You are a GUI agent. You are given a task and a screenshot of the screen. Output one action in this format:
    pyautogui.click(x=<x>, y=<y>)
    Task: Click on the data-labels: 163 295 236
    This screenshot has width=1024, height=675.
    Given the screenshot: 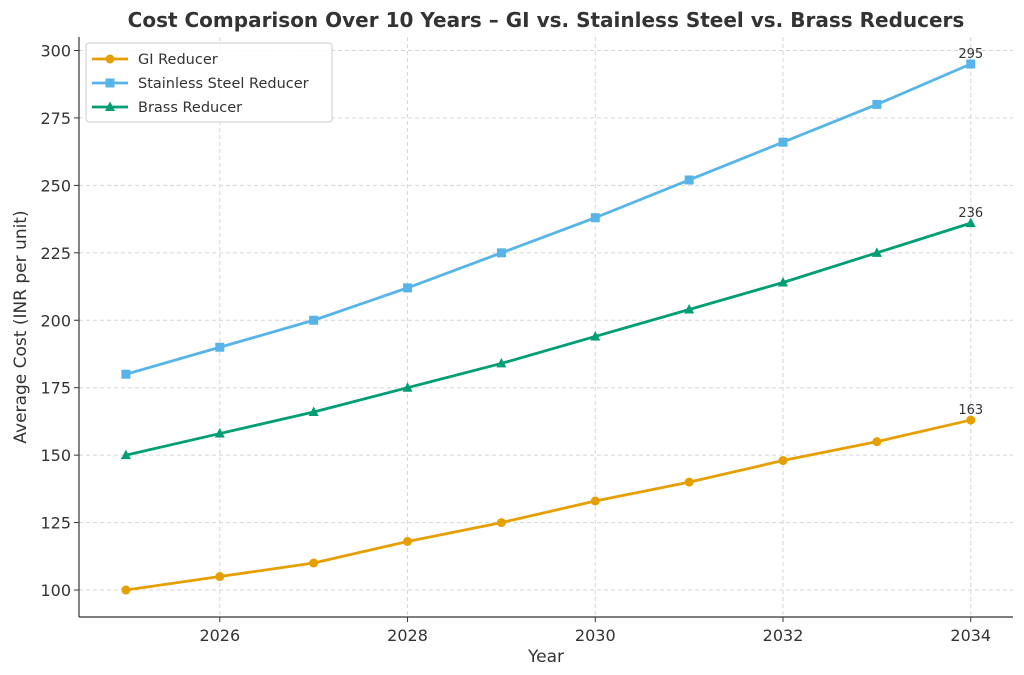 What is the action you would take?
    pyautogui.click(x=970, y=232)
    